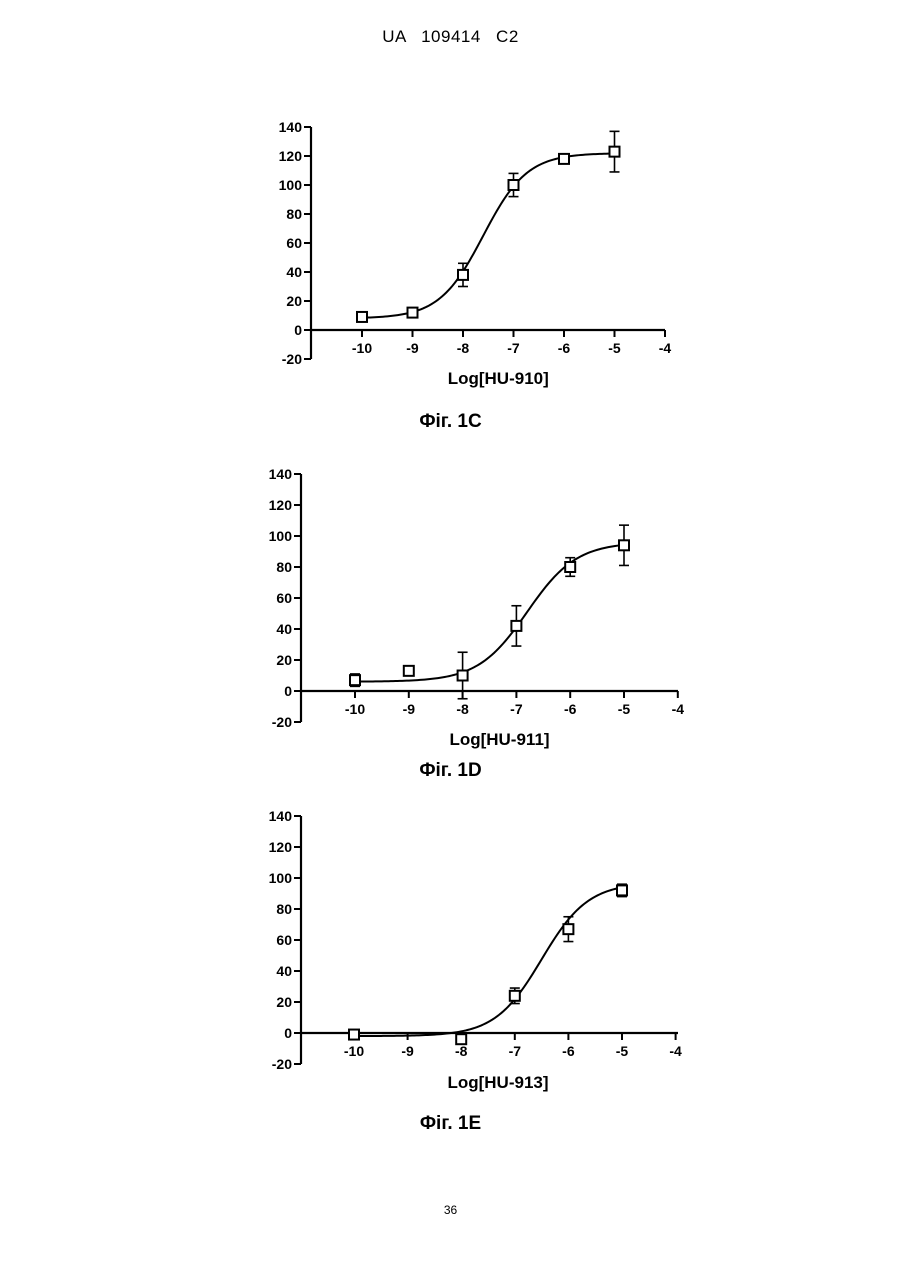 The height and width of the screenshot is (1273, 901). What do you see at coordinates (281, 816) in the screenshot?
I see `y-tick-label: 140` at bounding box center [281, 816].